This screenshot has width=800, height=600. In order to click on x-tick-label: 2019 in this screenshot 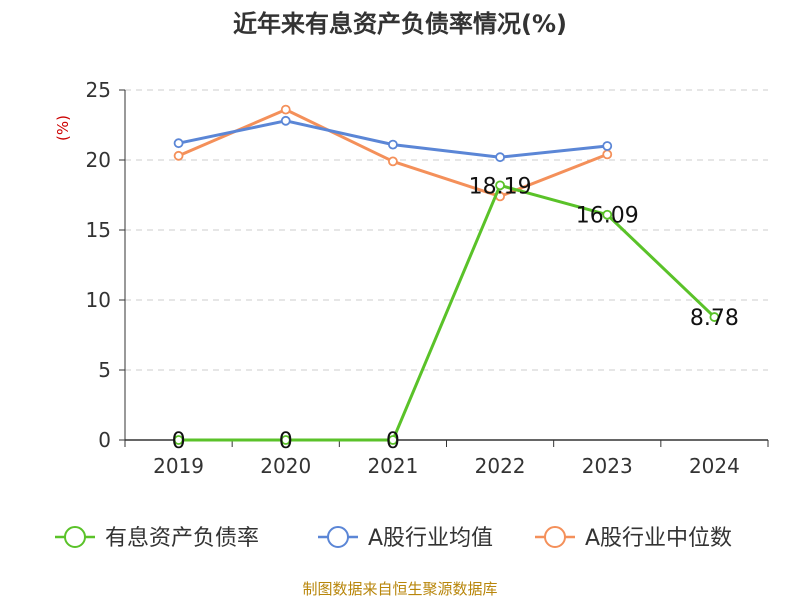, I will do `click(178, 466)`.